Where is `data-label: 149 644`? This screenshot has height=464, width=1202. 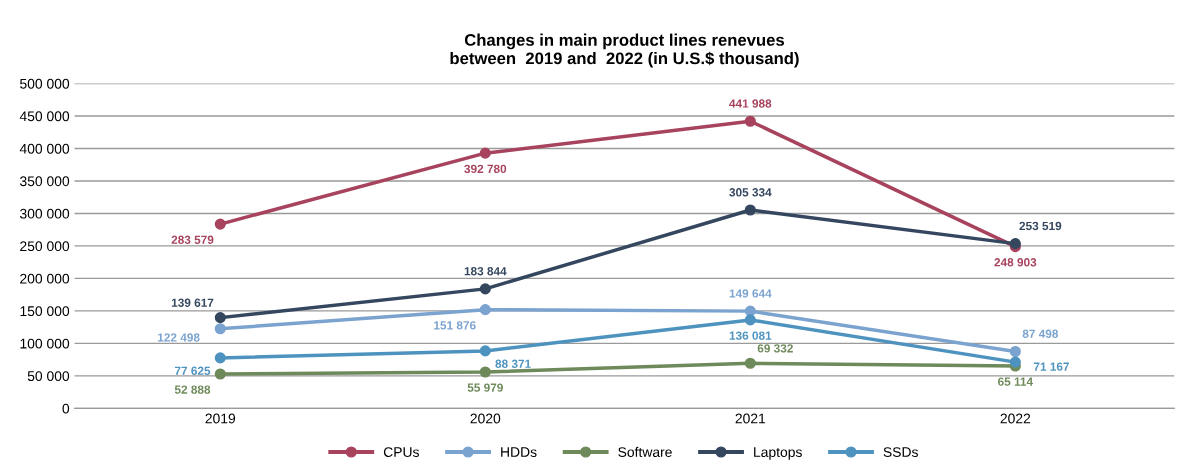
data-label: 149 644 is located at coordinates (750, 293).